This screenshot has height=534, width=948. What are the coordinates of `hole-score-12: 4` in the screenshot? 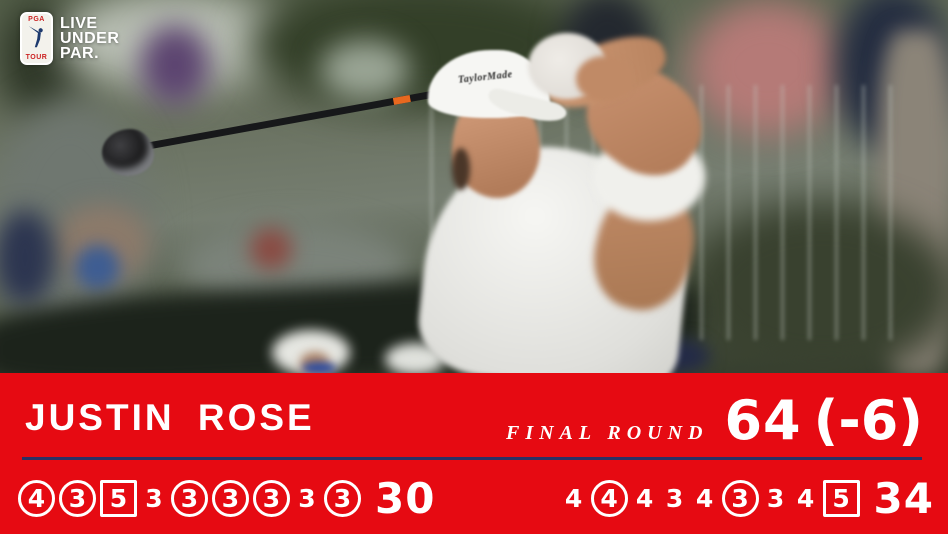 It's located at (644, 498).